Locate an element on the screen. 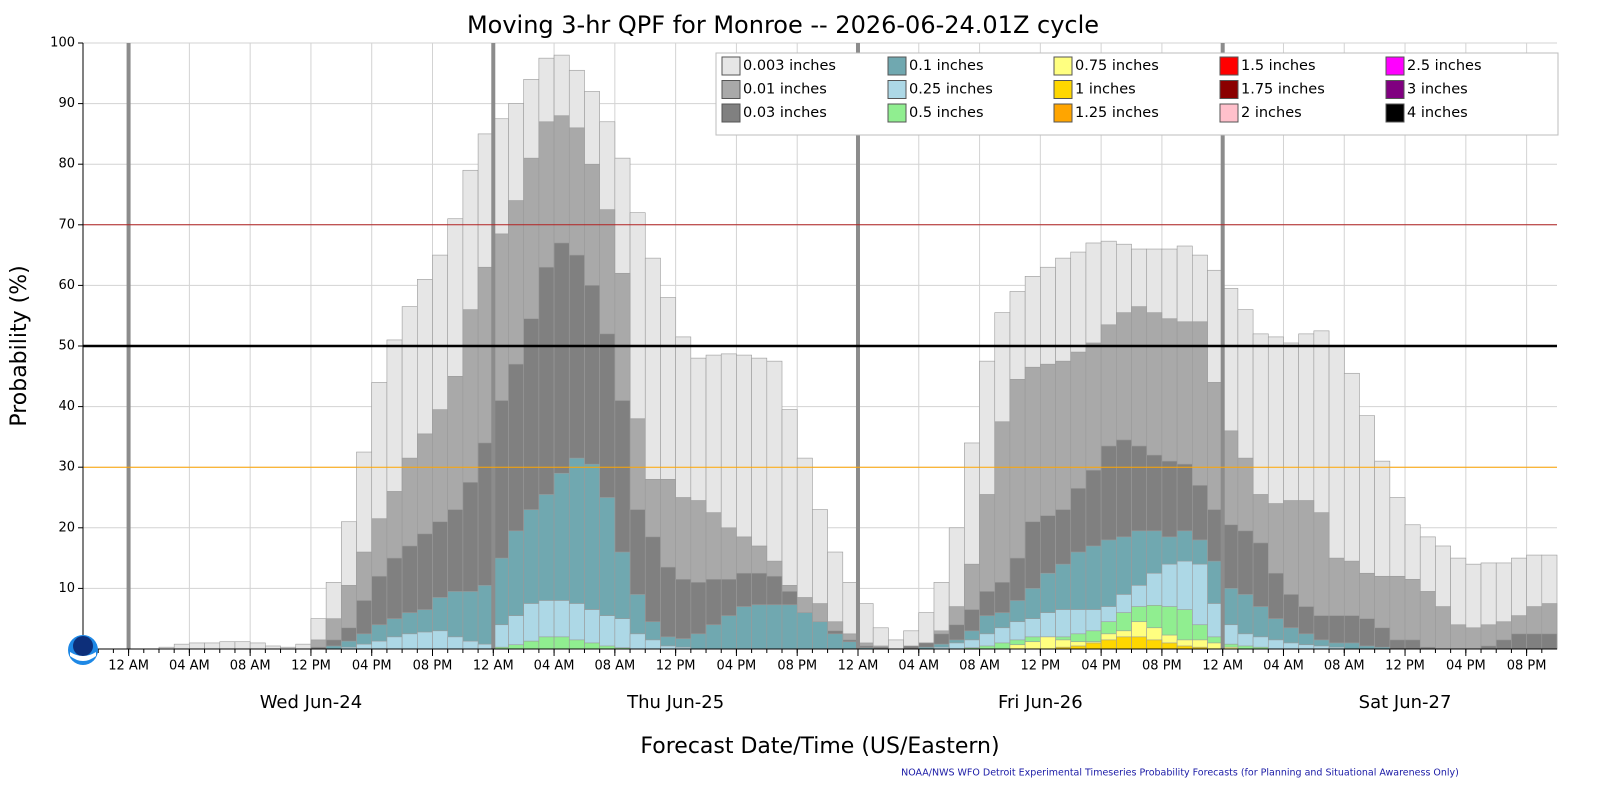 Image resolution: width=1603 pixels, height=800 pixels. y-tick-label: 10 is located at coordinates (66, 588).